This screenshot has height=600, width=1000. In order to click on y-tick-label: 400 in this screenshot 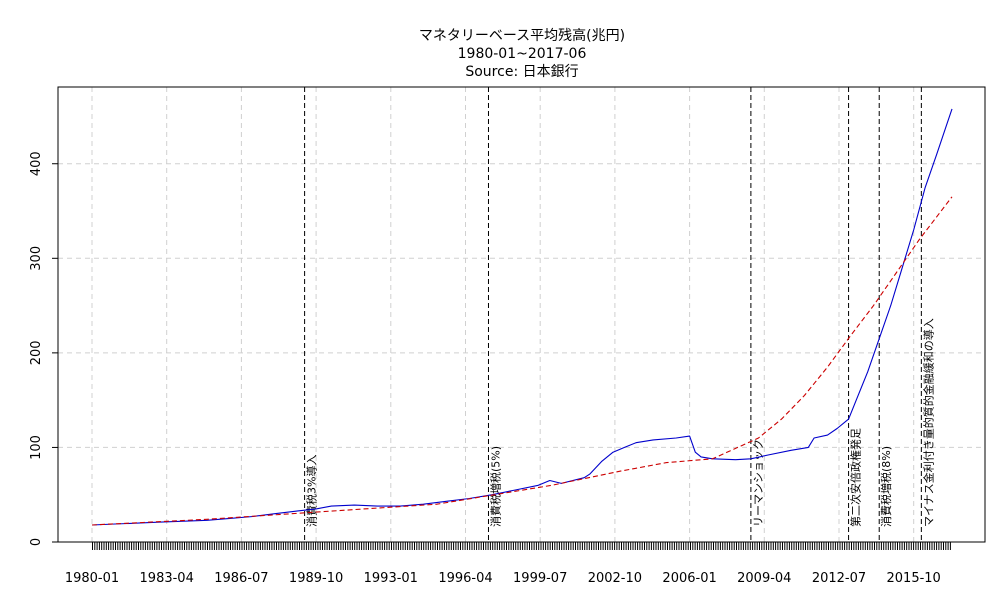, I will do `click(36, 163)`.